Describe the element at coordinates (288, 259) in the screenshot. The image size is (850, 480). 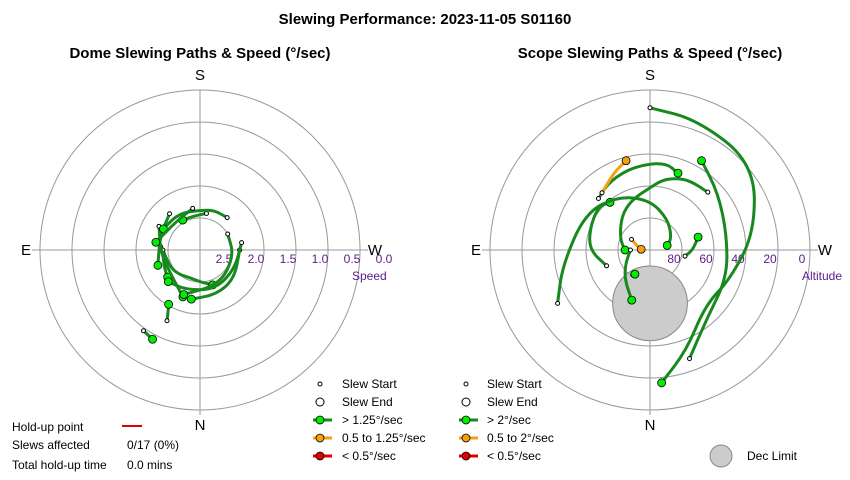
I see `dome-radial-tick-label: 1.5` at that location.